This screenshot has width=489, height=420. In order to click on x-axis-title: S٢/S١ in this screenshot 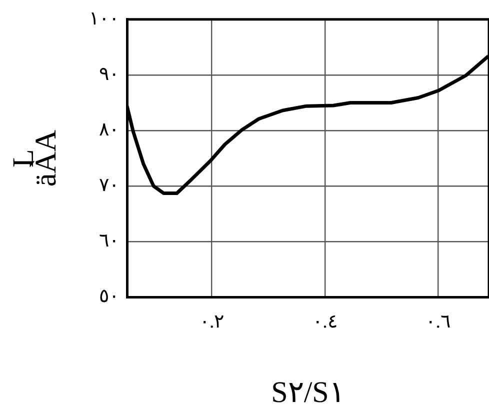, I will do `click(308, 392)`.